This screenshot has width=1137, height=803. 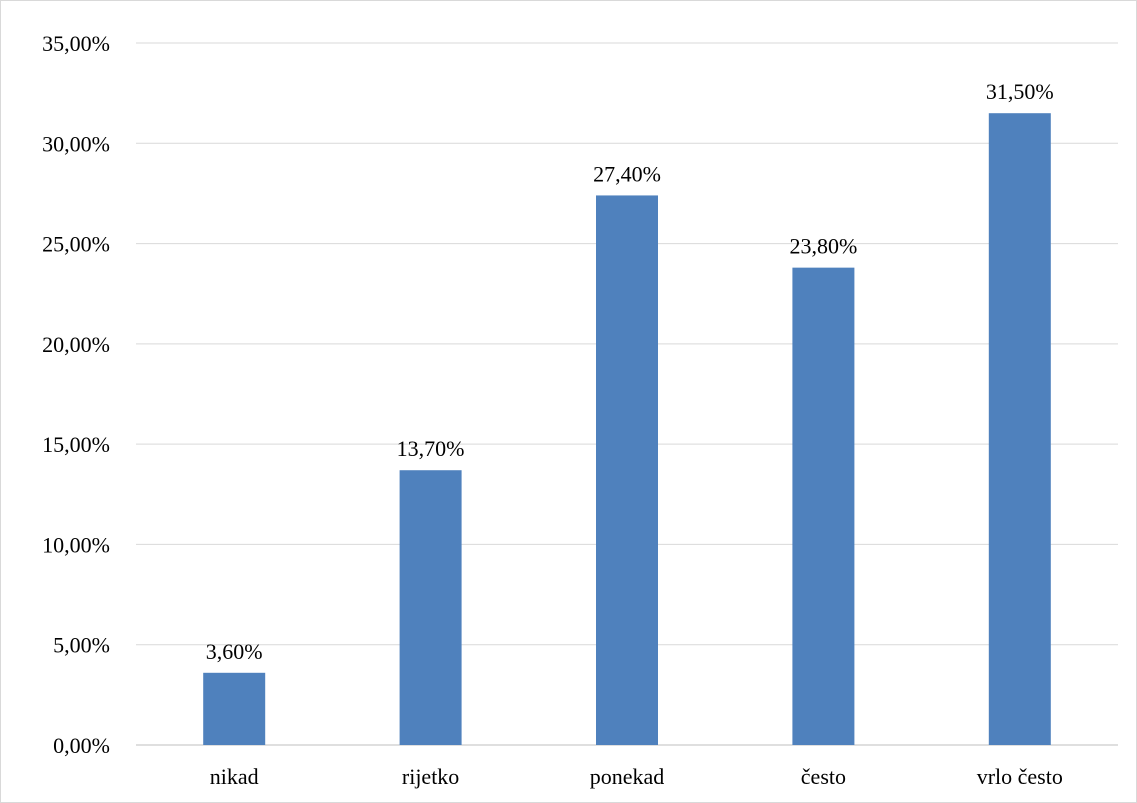 I want to click on y-tick-label: 35,00%, so click(x=76, y=43).